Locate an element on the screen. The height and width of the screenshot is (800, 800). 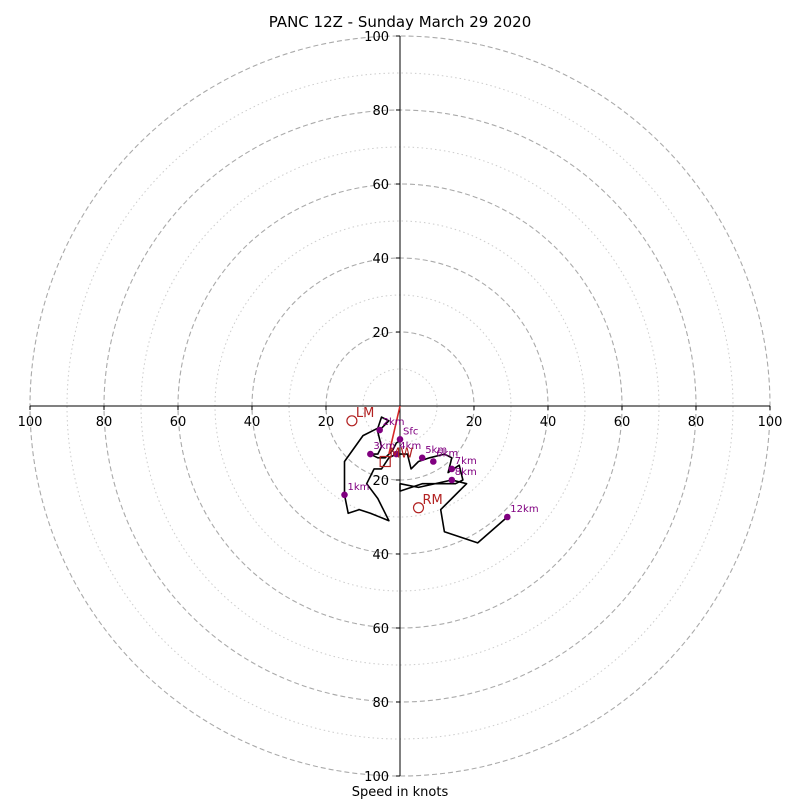
height-label-2km: 2km is located at coordinates (394, 422).